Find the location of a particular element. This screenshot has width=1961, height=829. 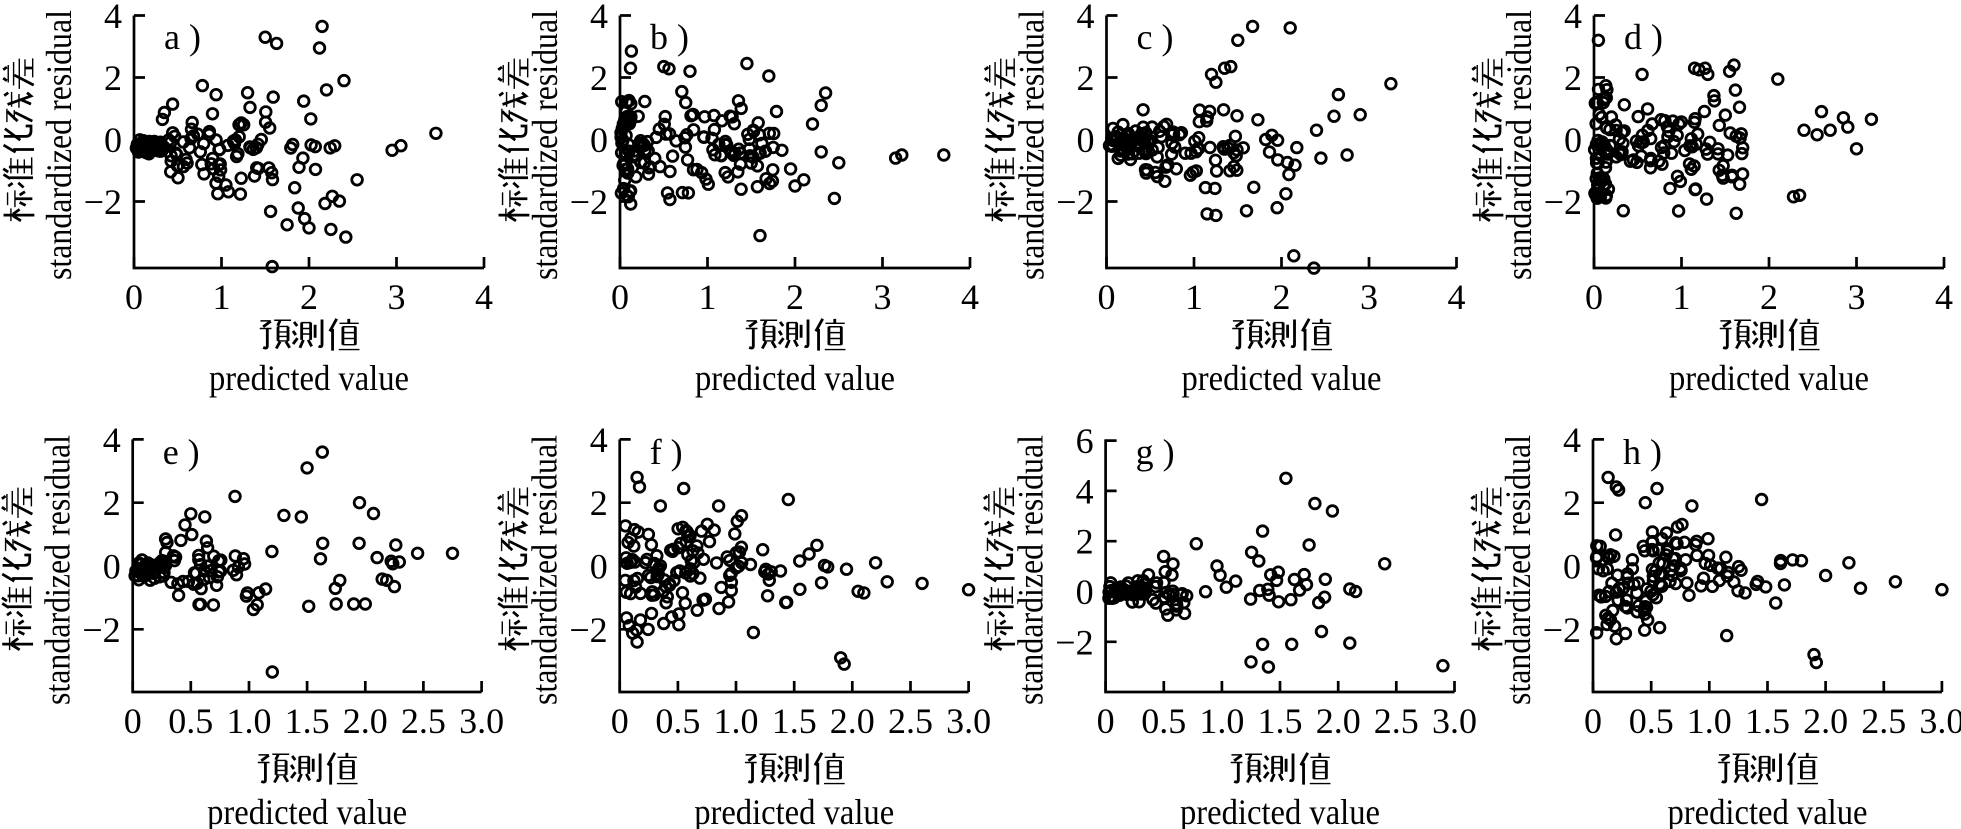

svg-text: c ) is located at coordinates (1155, 37).